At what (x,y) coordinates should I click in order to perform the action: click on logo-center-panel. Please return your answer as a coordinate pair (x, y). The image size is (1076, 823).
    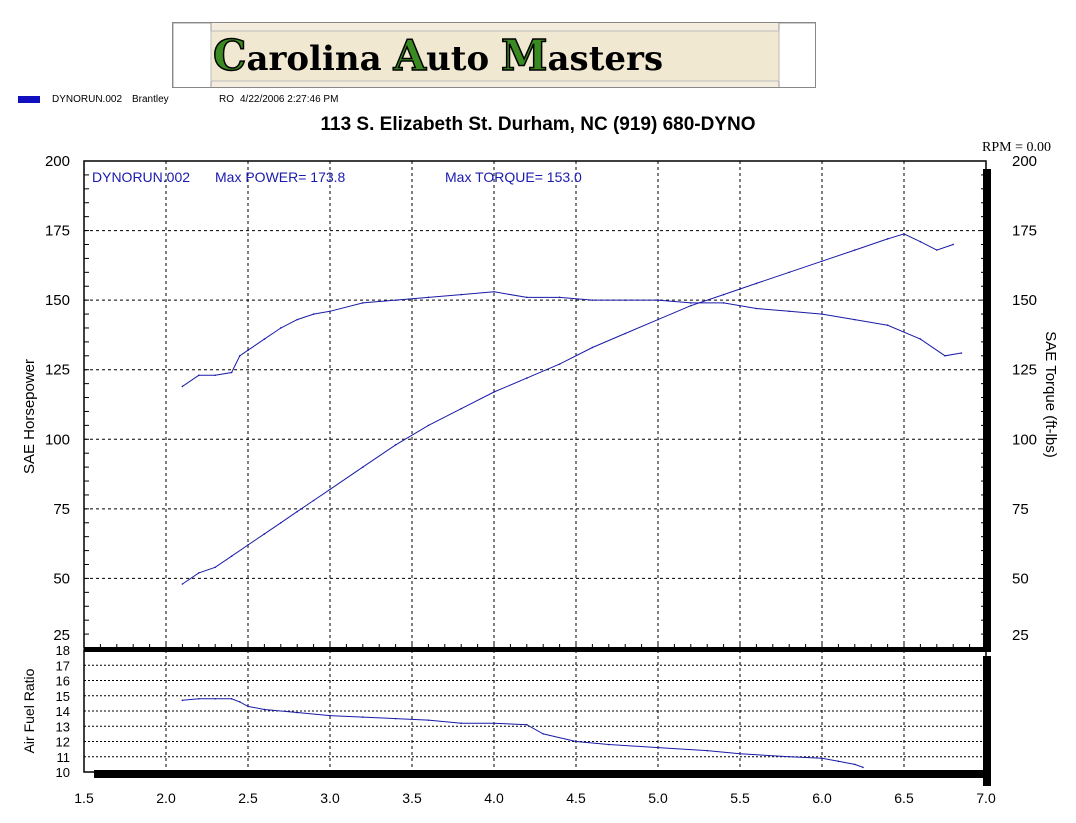
    Looking at the image, I should click on (495, 56).